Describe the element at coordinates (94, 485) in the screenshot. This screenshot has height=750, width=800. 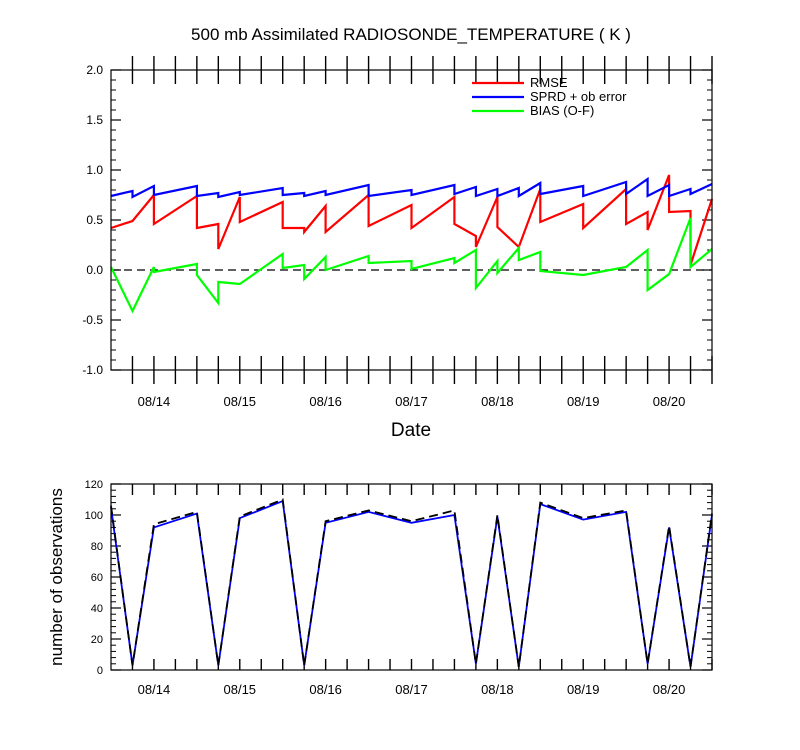
I see `y-tick-label: 120` at that location.